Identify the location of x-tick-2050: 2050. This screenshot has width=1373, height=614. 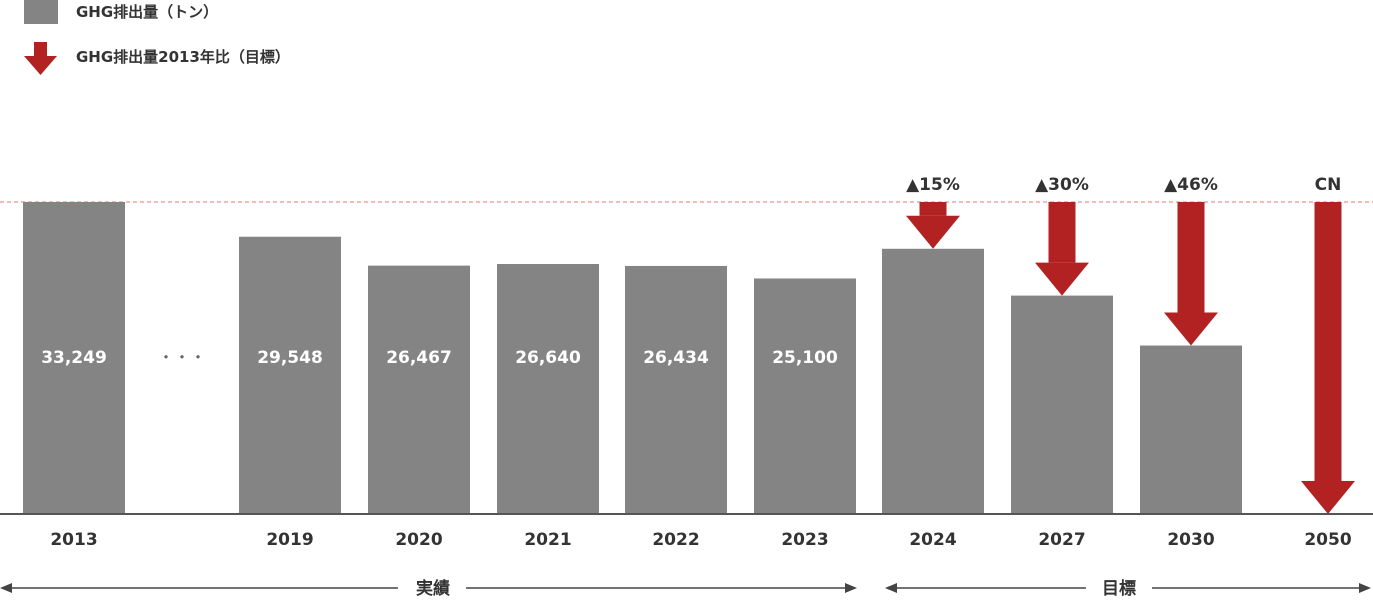
(1327, 540).